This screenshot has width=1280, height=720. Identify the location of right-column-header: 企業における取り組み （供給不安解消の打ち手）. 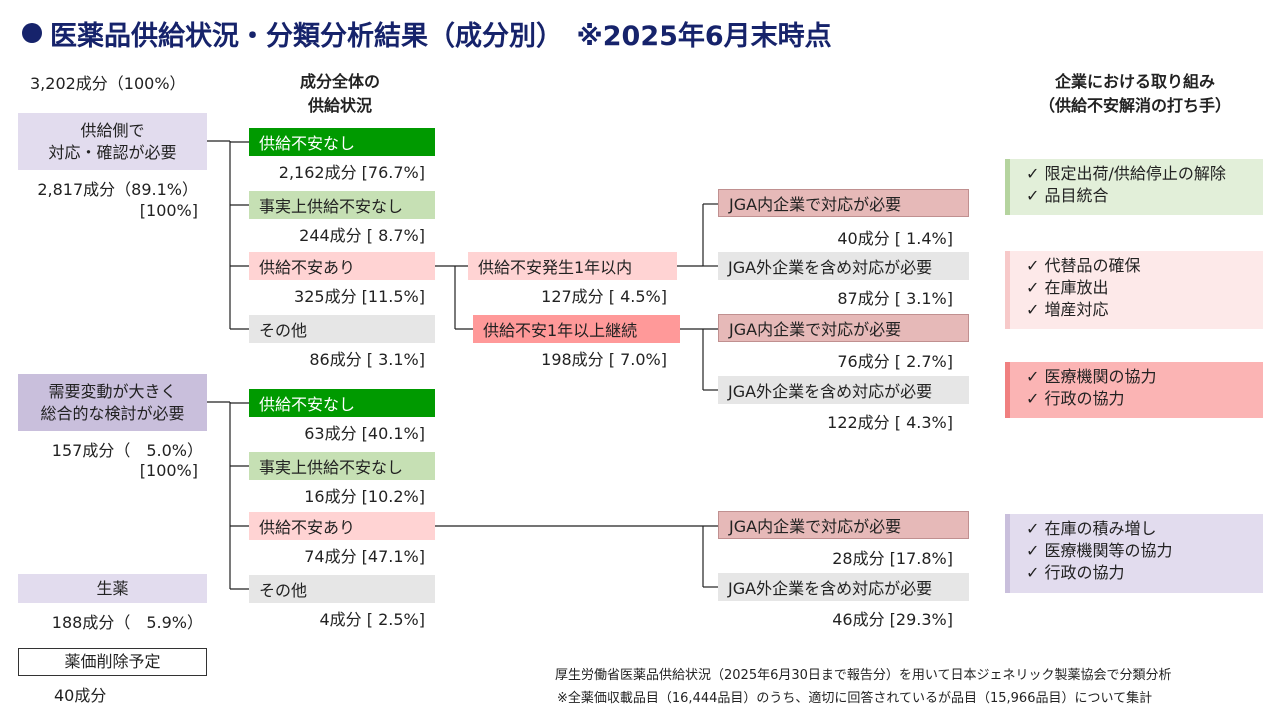
(1135, 94).